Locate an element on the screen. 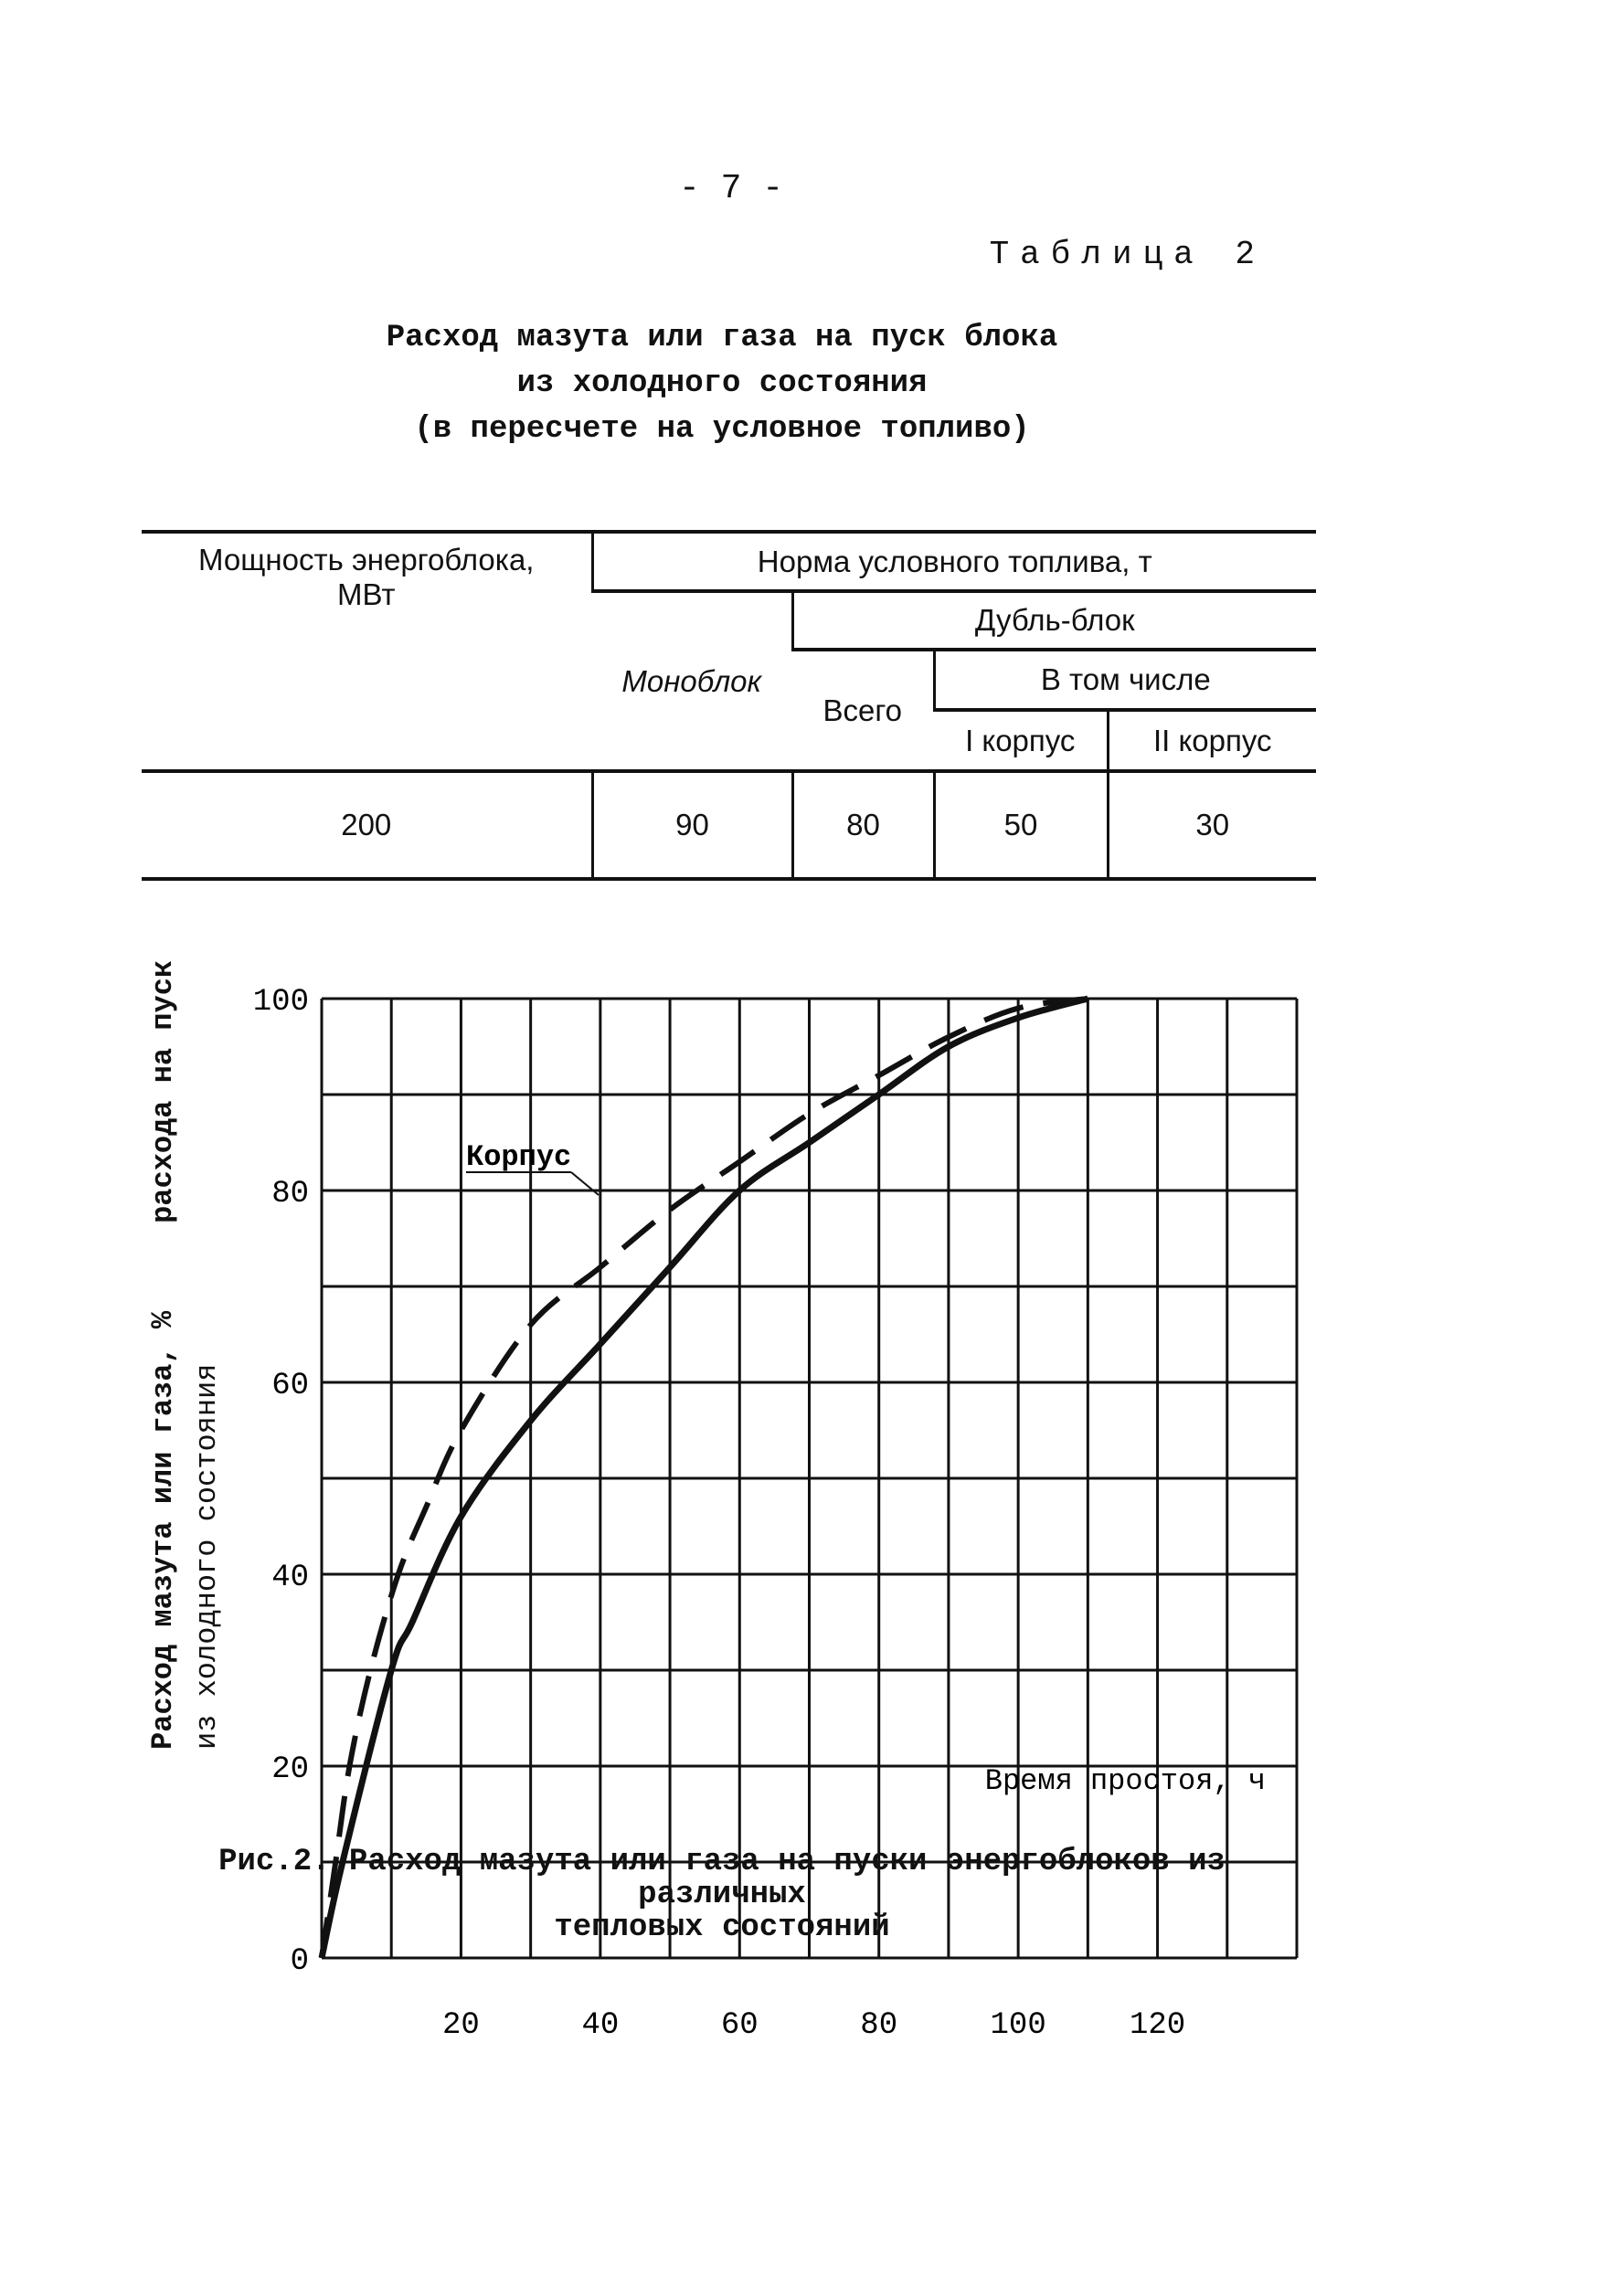 The height and width of the screenshot is (2296, 1613). cell-k1: 50 is located at coordinates (1020, 824).